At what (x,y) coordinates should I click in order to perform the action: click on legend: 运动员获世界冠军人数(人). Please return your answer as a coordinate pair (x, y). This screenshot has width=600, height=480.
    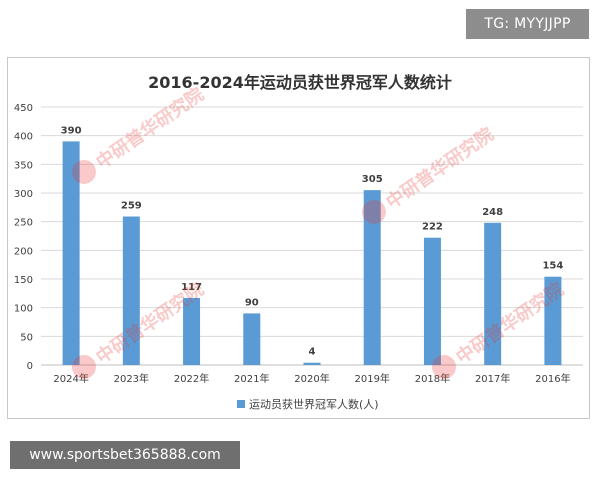
    Looking at the image, I should click on (308, 404).